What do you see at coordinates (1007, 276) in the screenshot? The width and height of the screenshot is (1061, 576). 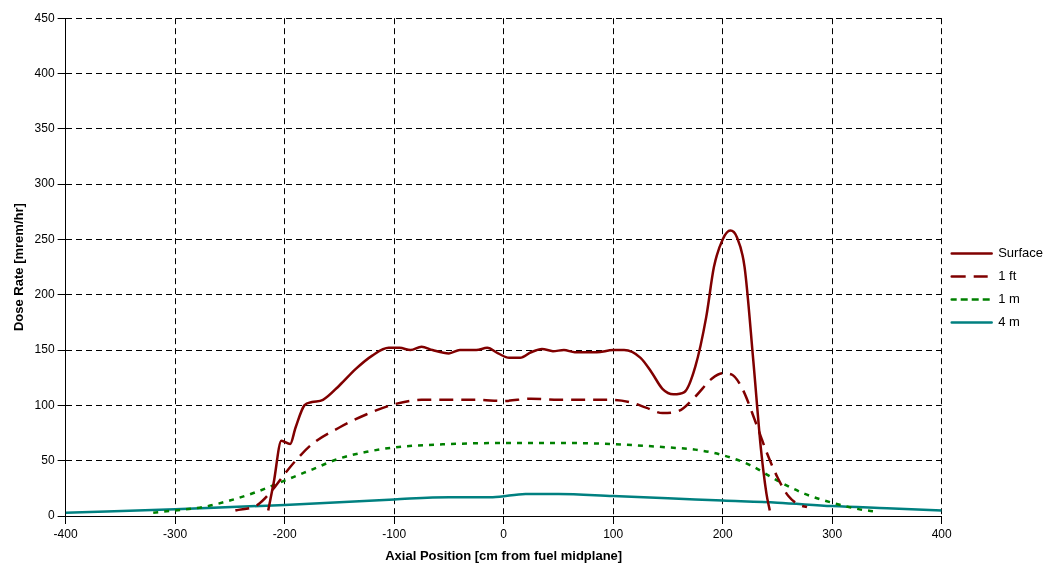 I see `legend-label: 1 ft` at bounding box center [1007, 276].